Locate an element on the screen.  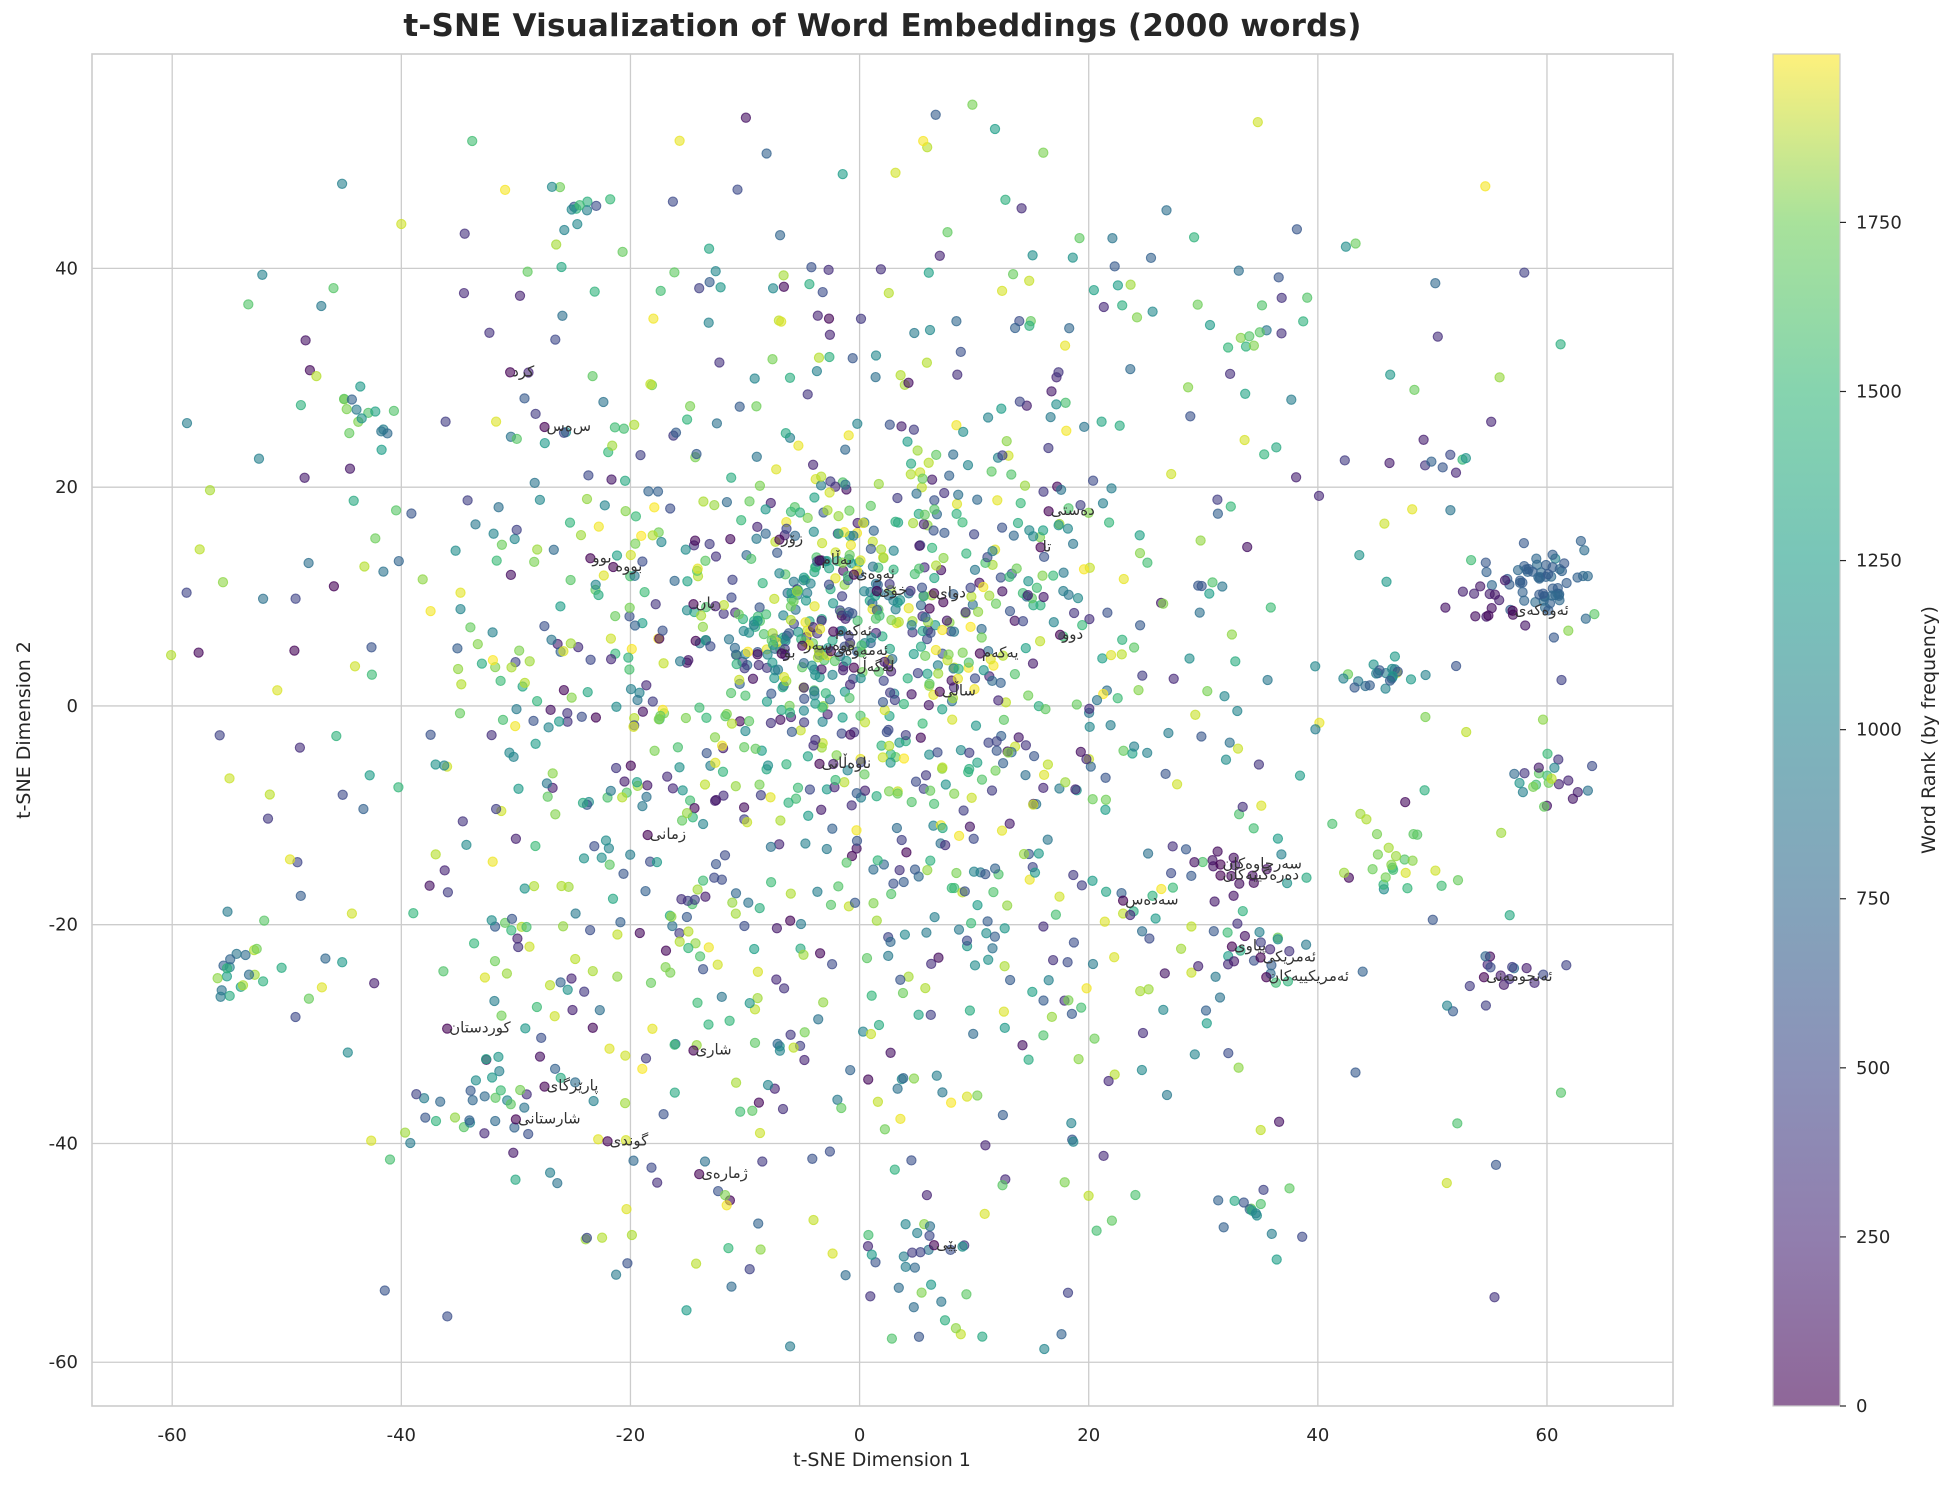
word-label: بوو is located at coordinates (601, 557).